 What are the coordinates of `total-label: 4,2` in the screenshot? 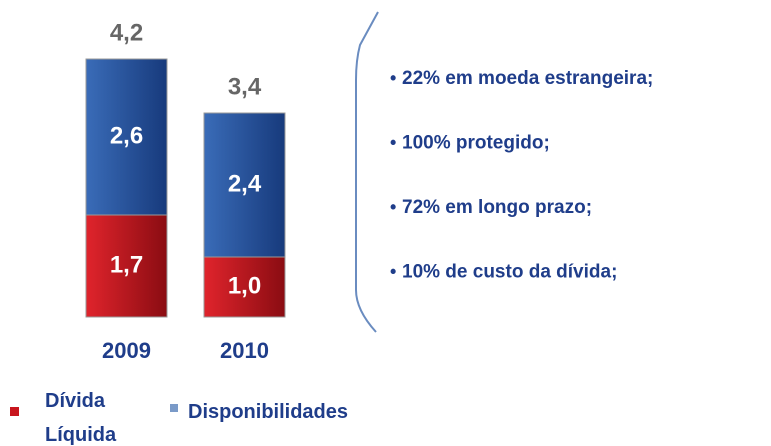 It's located at (126, 32).